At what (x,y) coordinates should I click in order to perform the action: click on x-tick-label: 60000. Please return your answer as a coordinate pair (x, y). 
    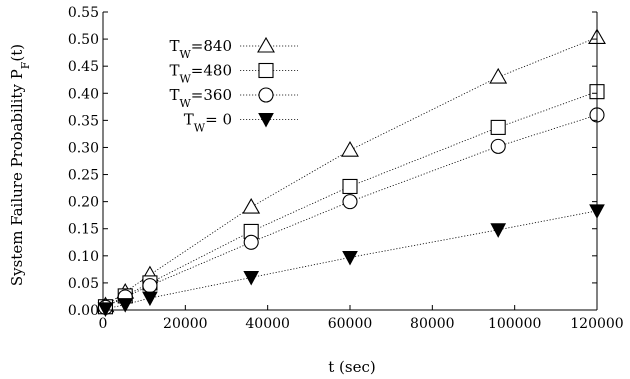
    Looking at the image, I should click on (350, 324).